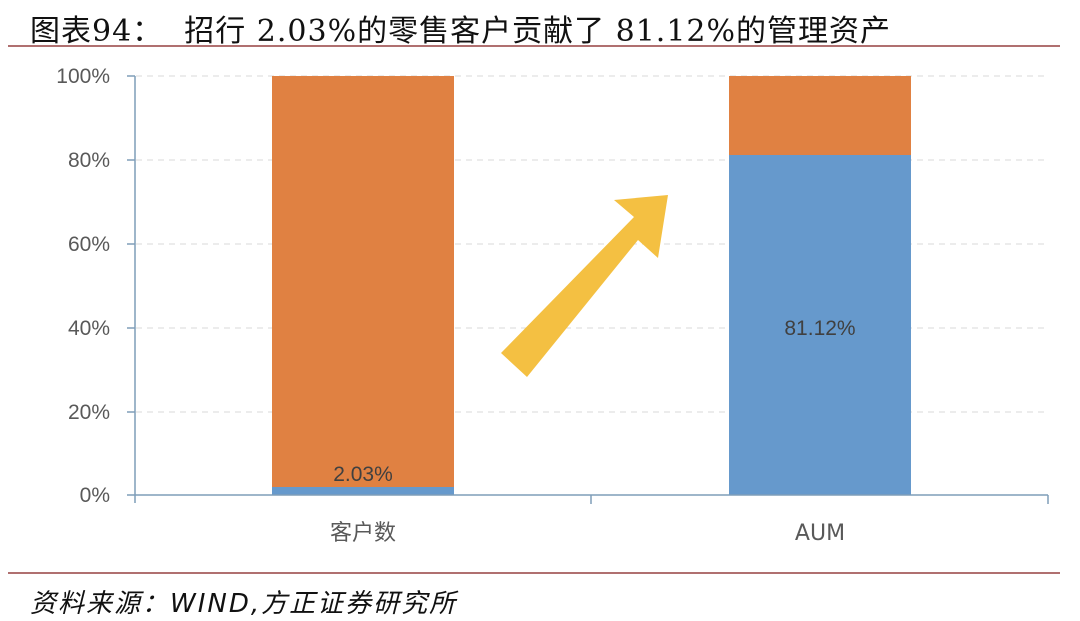 This screenshot has height=621, width=1080. I want to click on bar-customers: 2.03%, so click(363, 286).